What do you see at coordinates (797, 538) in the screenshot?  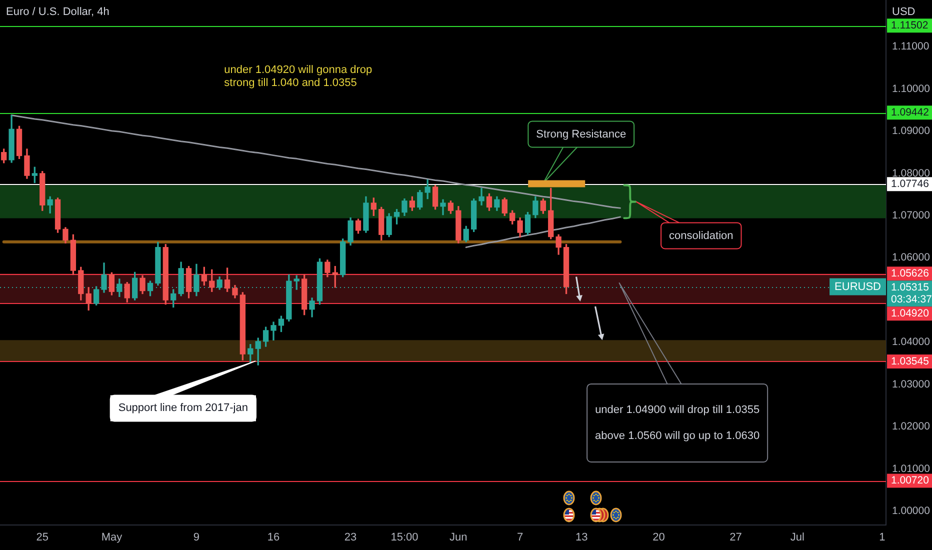 I see `x-tick-label: Jul` at bounding box center [797, 538].